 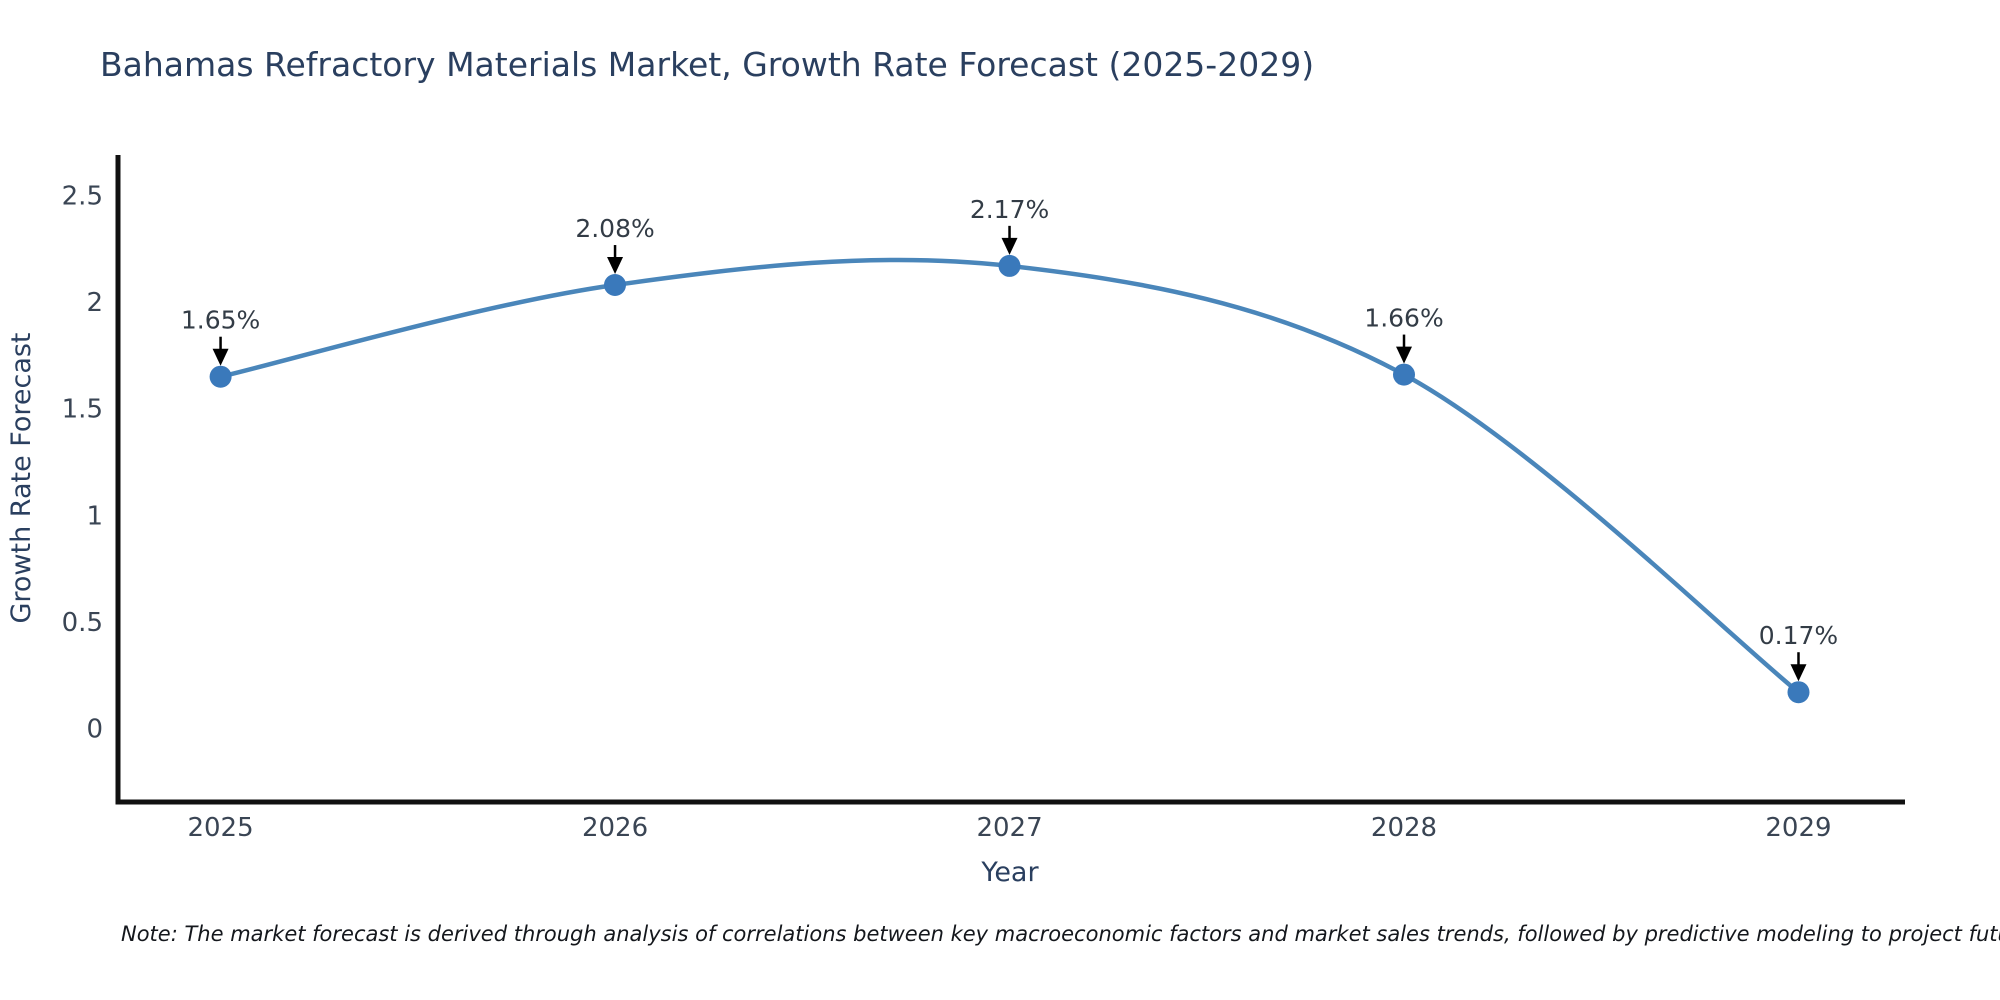 I want to click on point-annotation-label: 0.17%, so click(x=1798, y=635).